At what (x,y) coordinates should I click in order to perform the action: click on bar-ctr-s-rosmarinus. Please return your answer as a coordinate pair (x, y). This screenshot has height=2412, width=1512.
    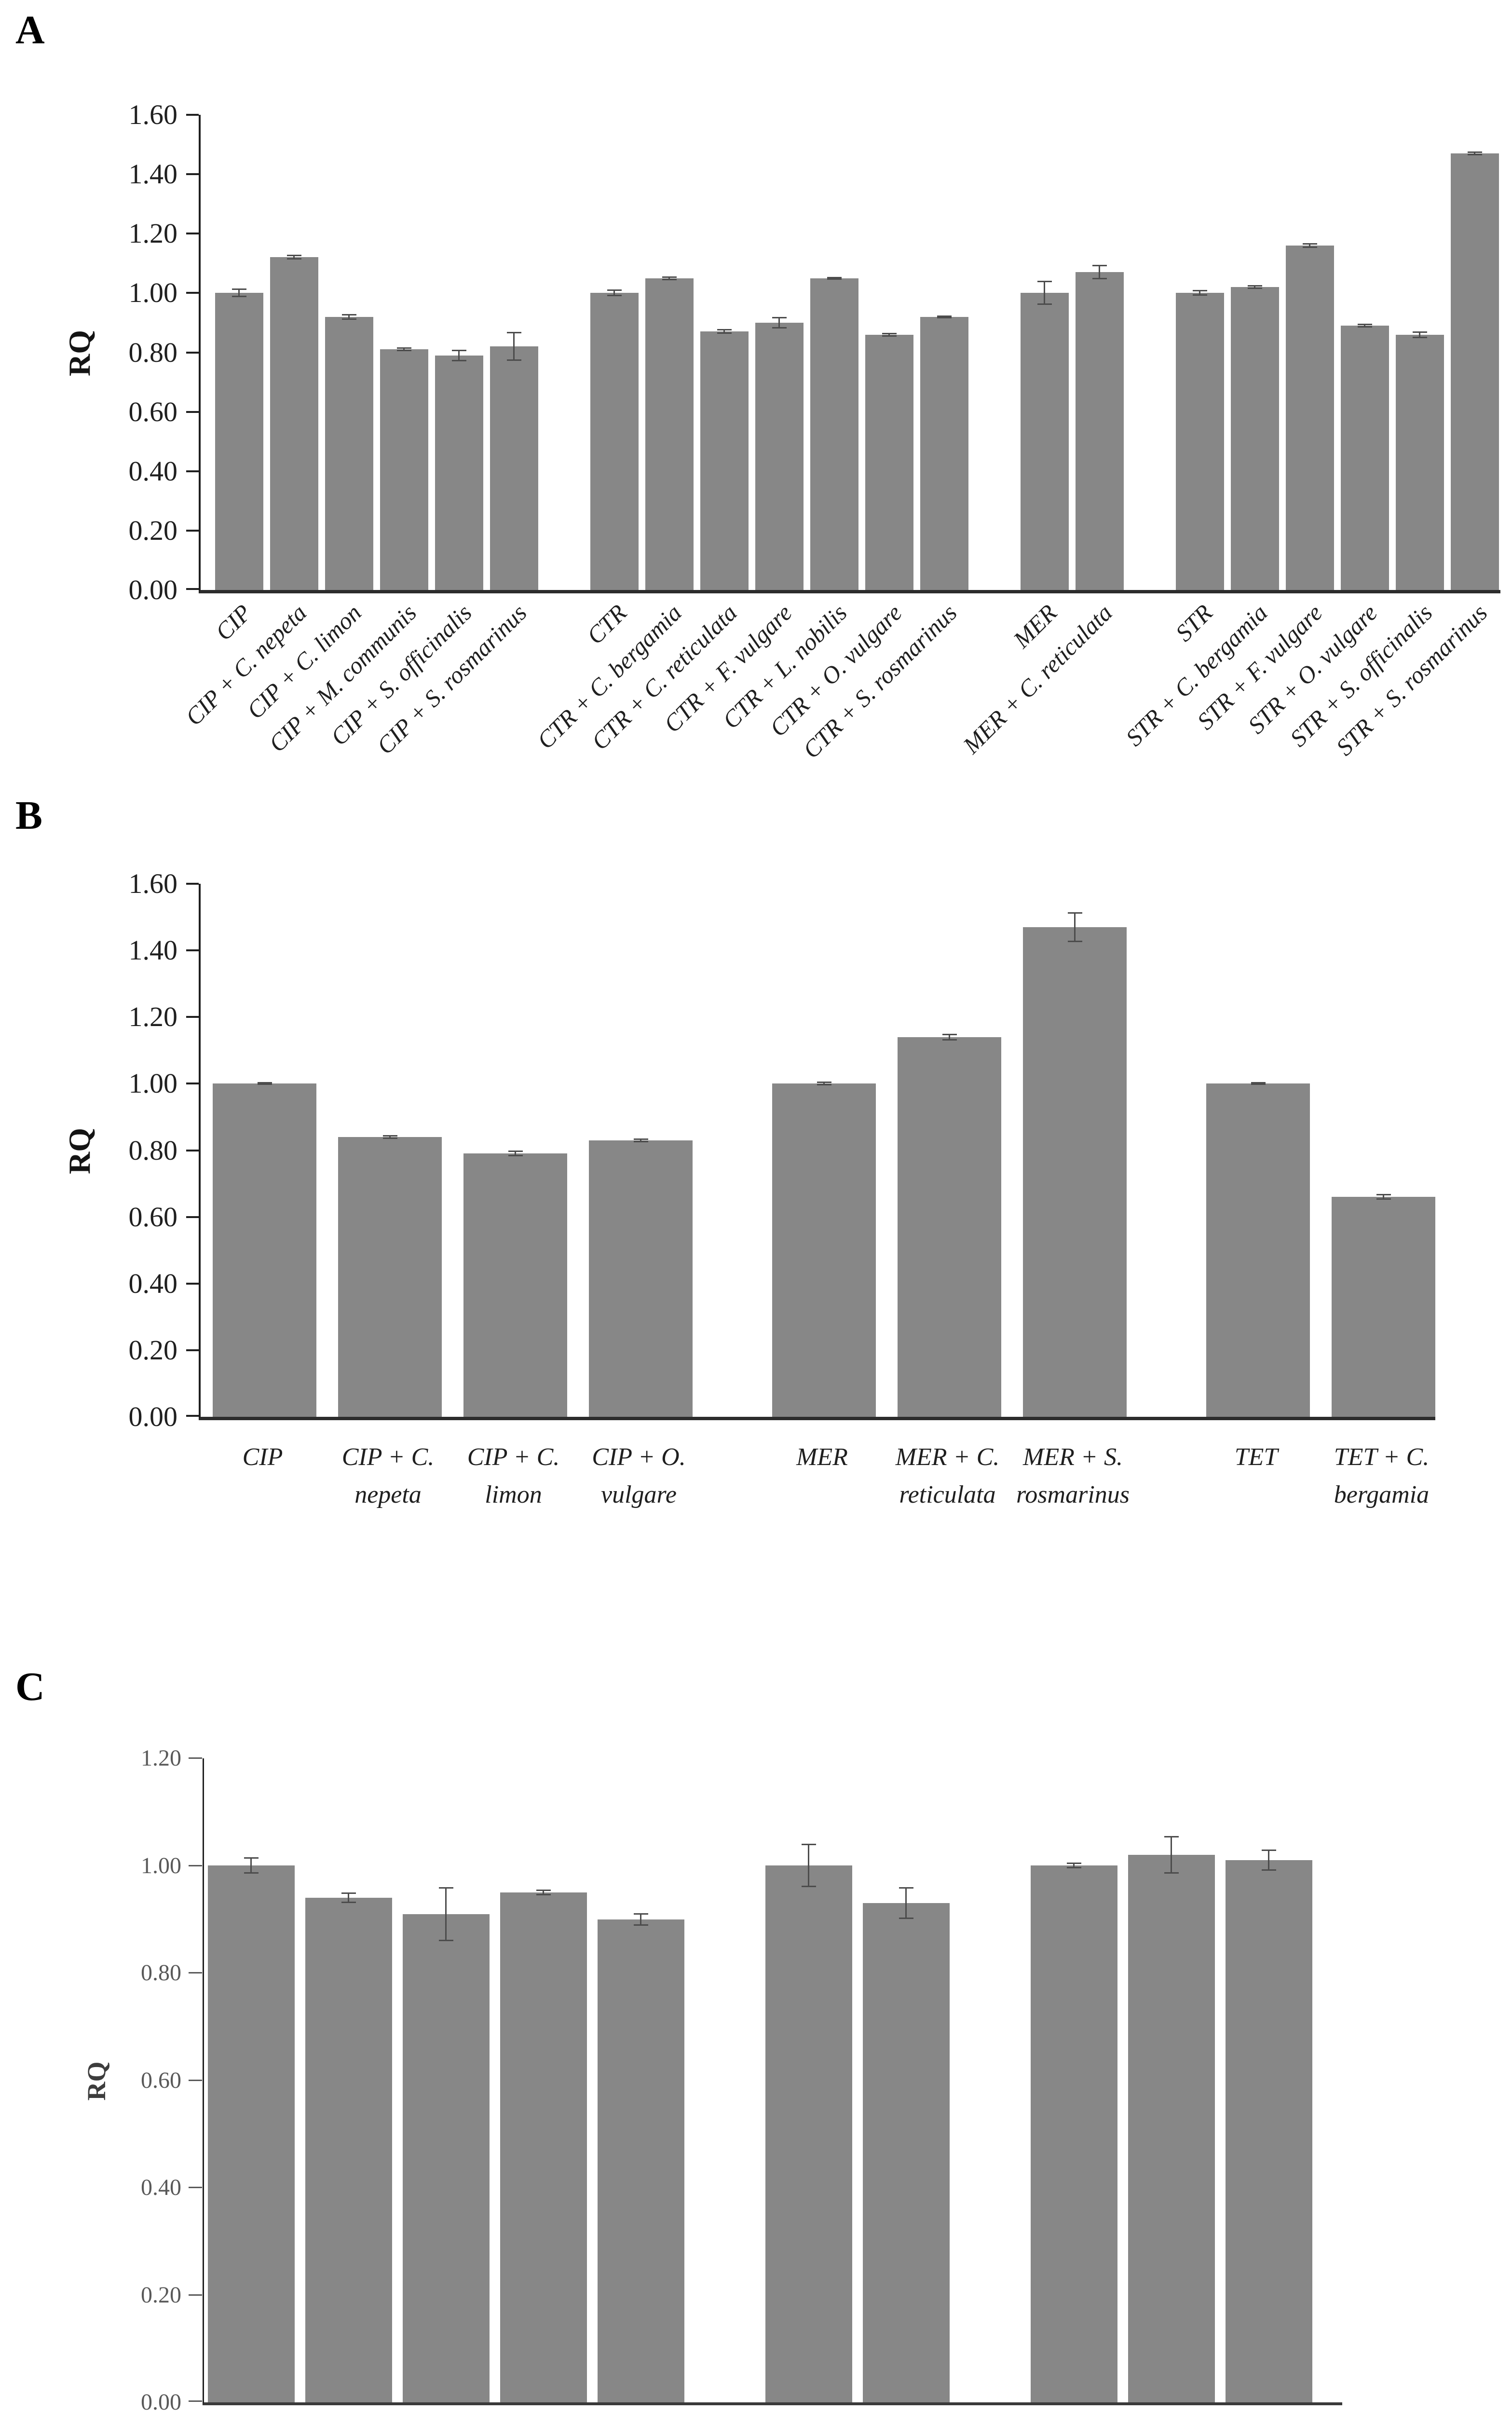
    Looking at the image, I should click on (944, 453).